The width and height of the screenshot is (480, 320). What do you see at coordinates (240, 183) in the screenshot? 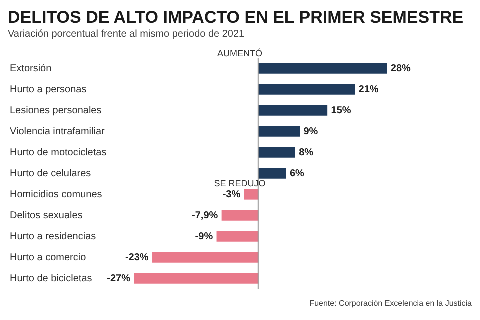
I see `annotation: SE REDUJO` at bounding box center [240, 183].